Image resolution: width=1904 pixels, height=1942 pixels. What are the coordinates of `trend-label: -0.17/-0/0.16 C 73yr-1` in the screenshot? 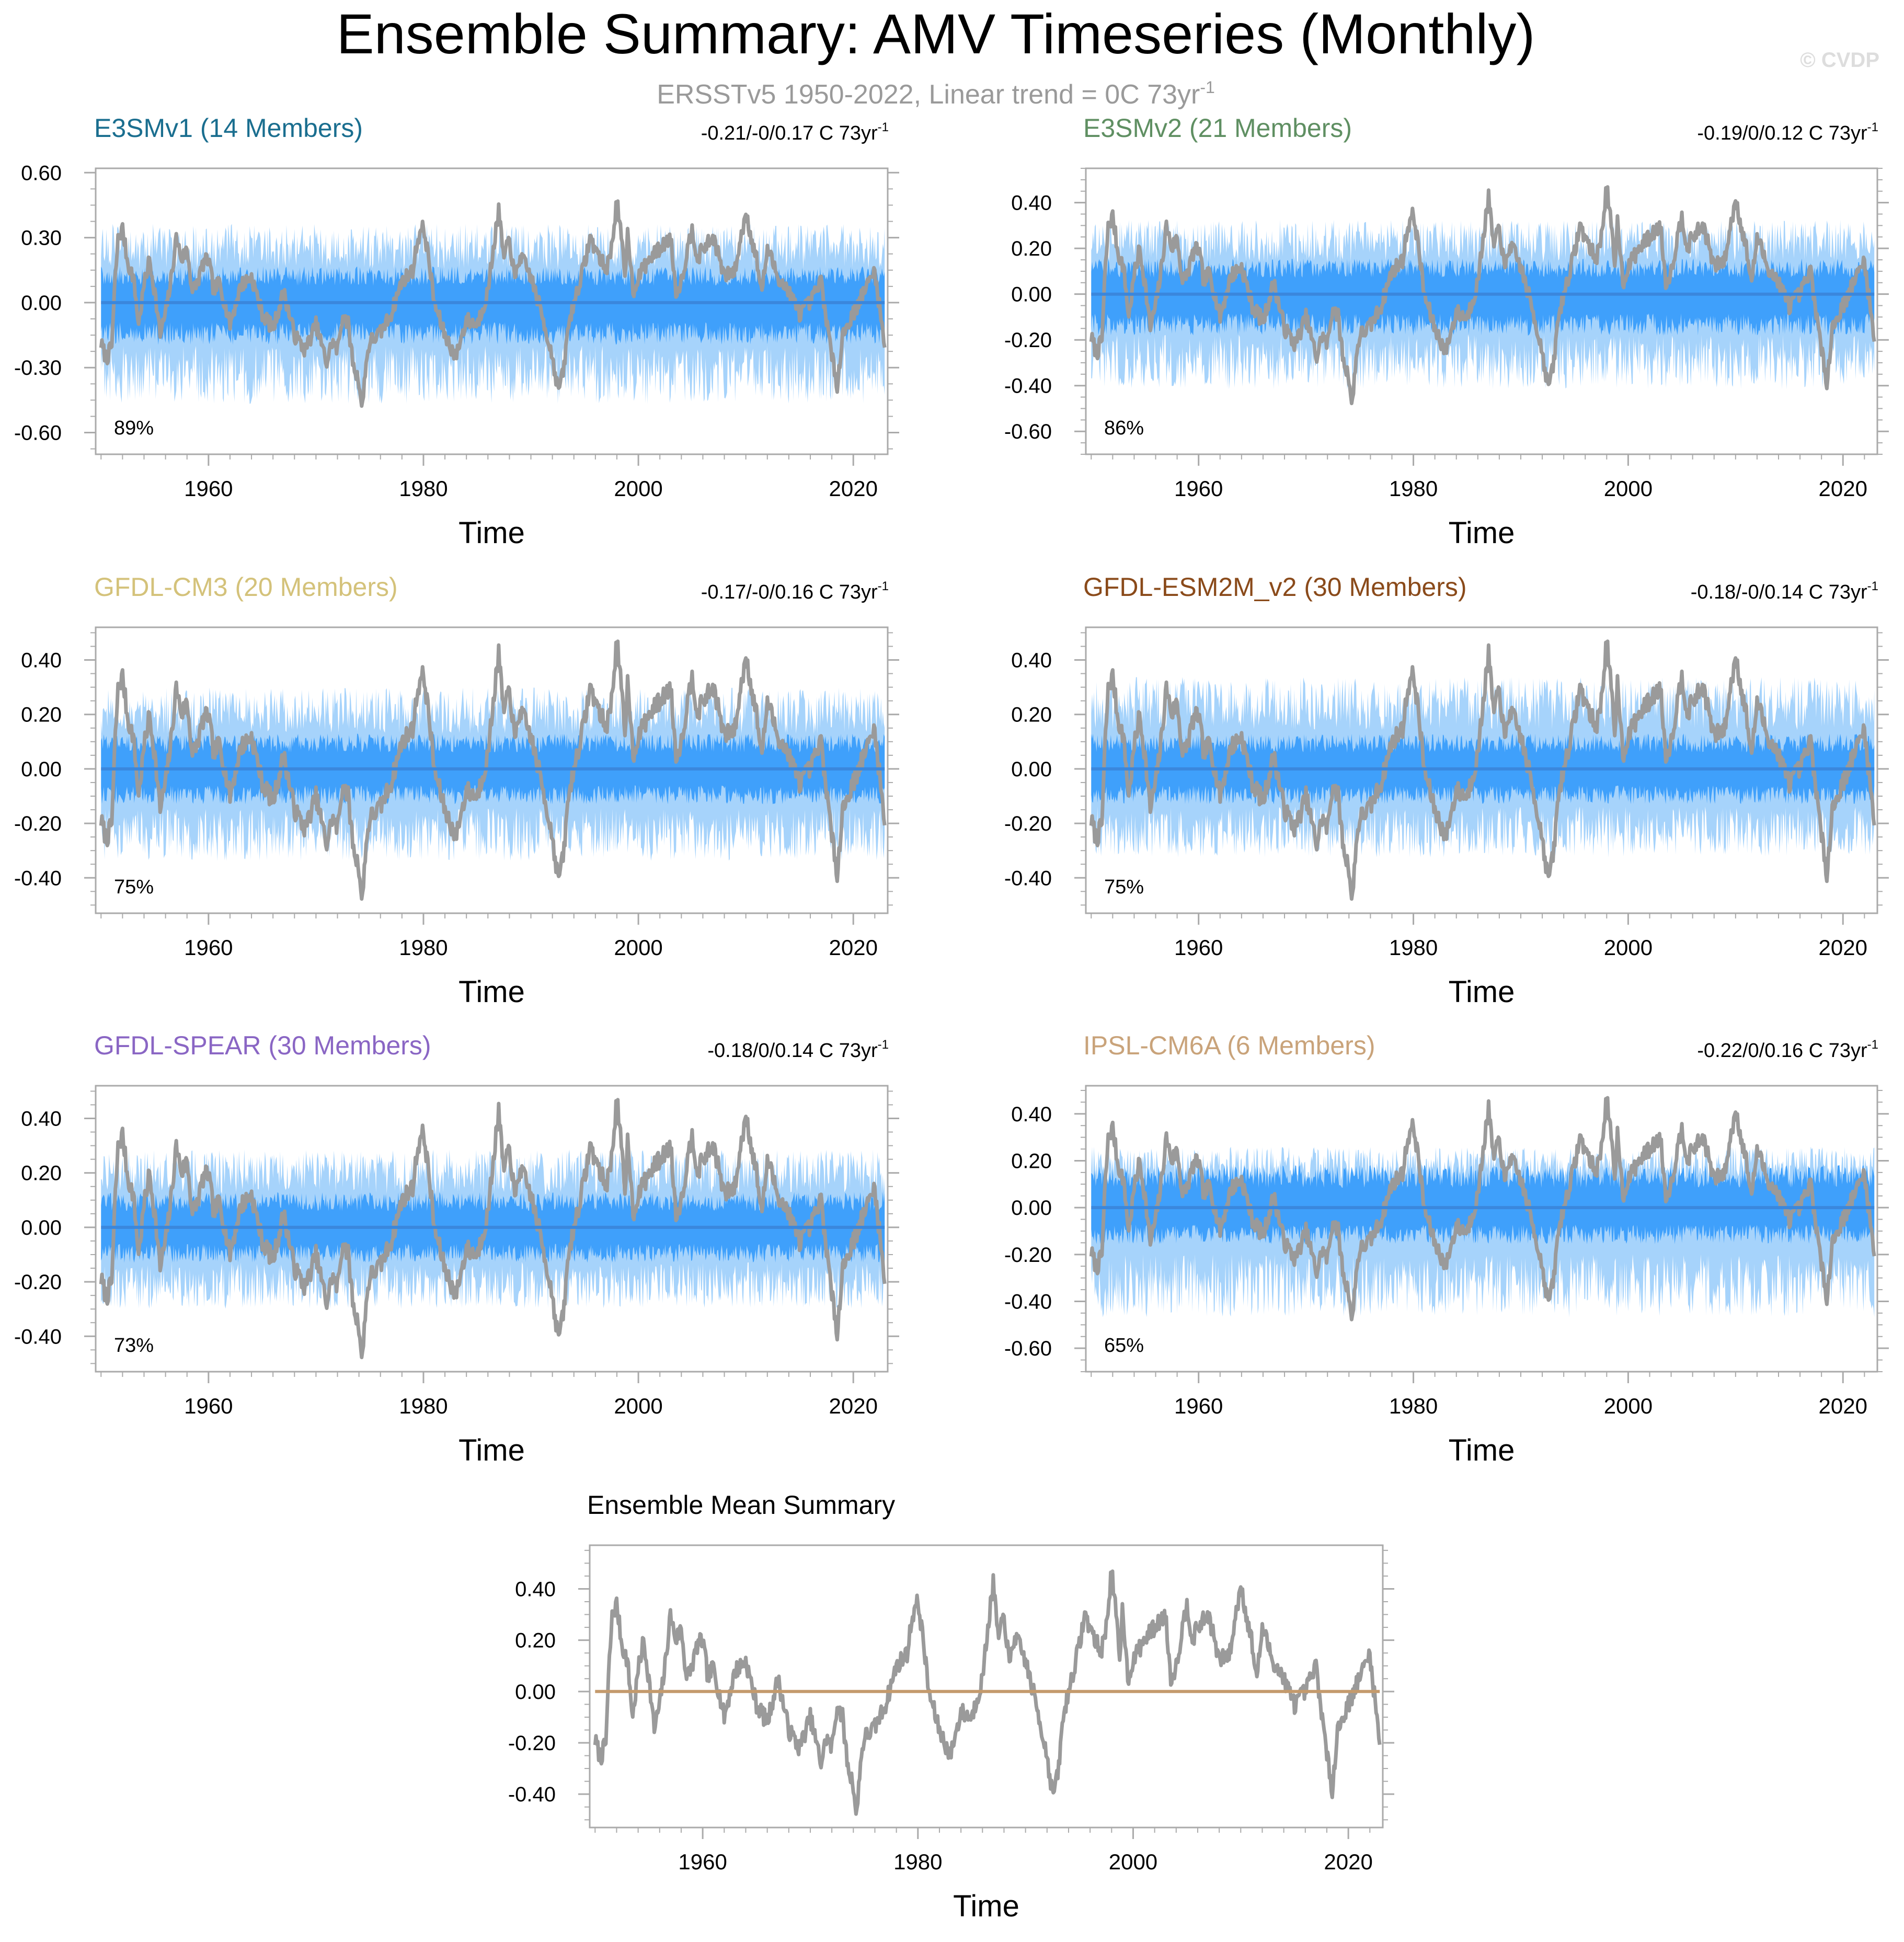 It's located at (795, 591).